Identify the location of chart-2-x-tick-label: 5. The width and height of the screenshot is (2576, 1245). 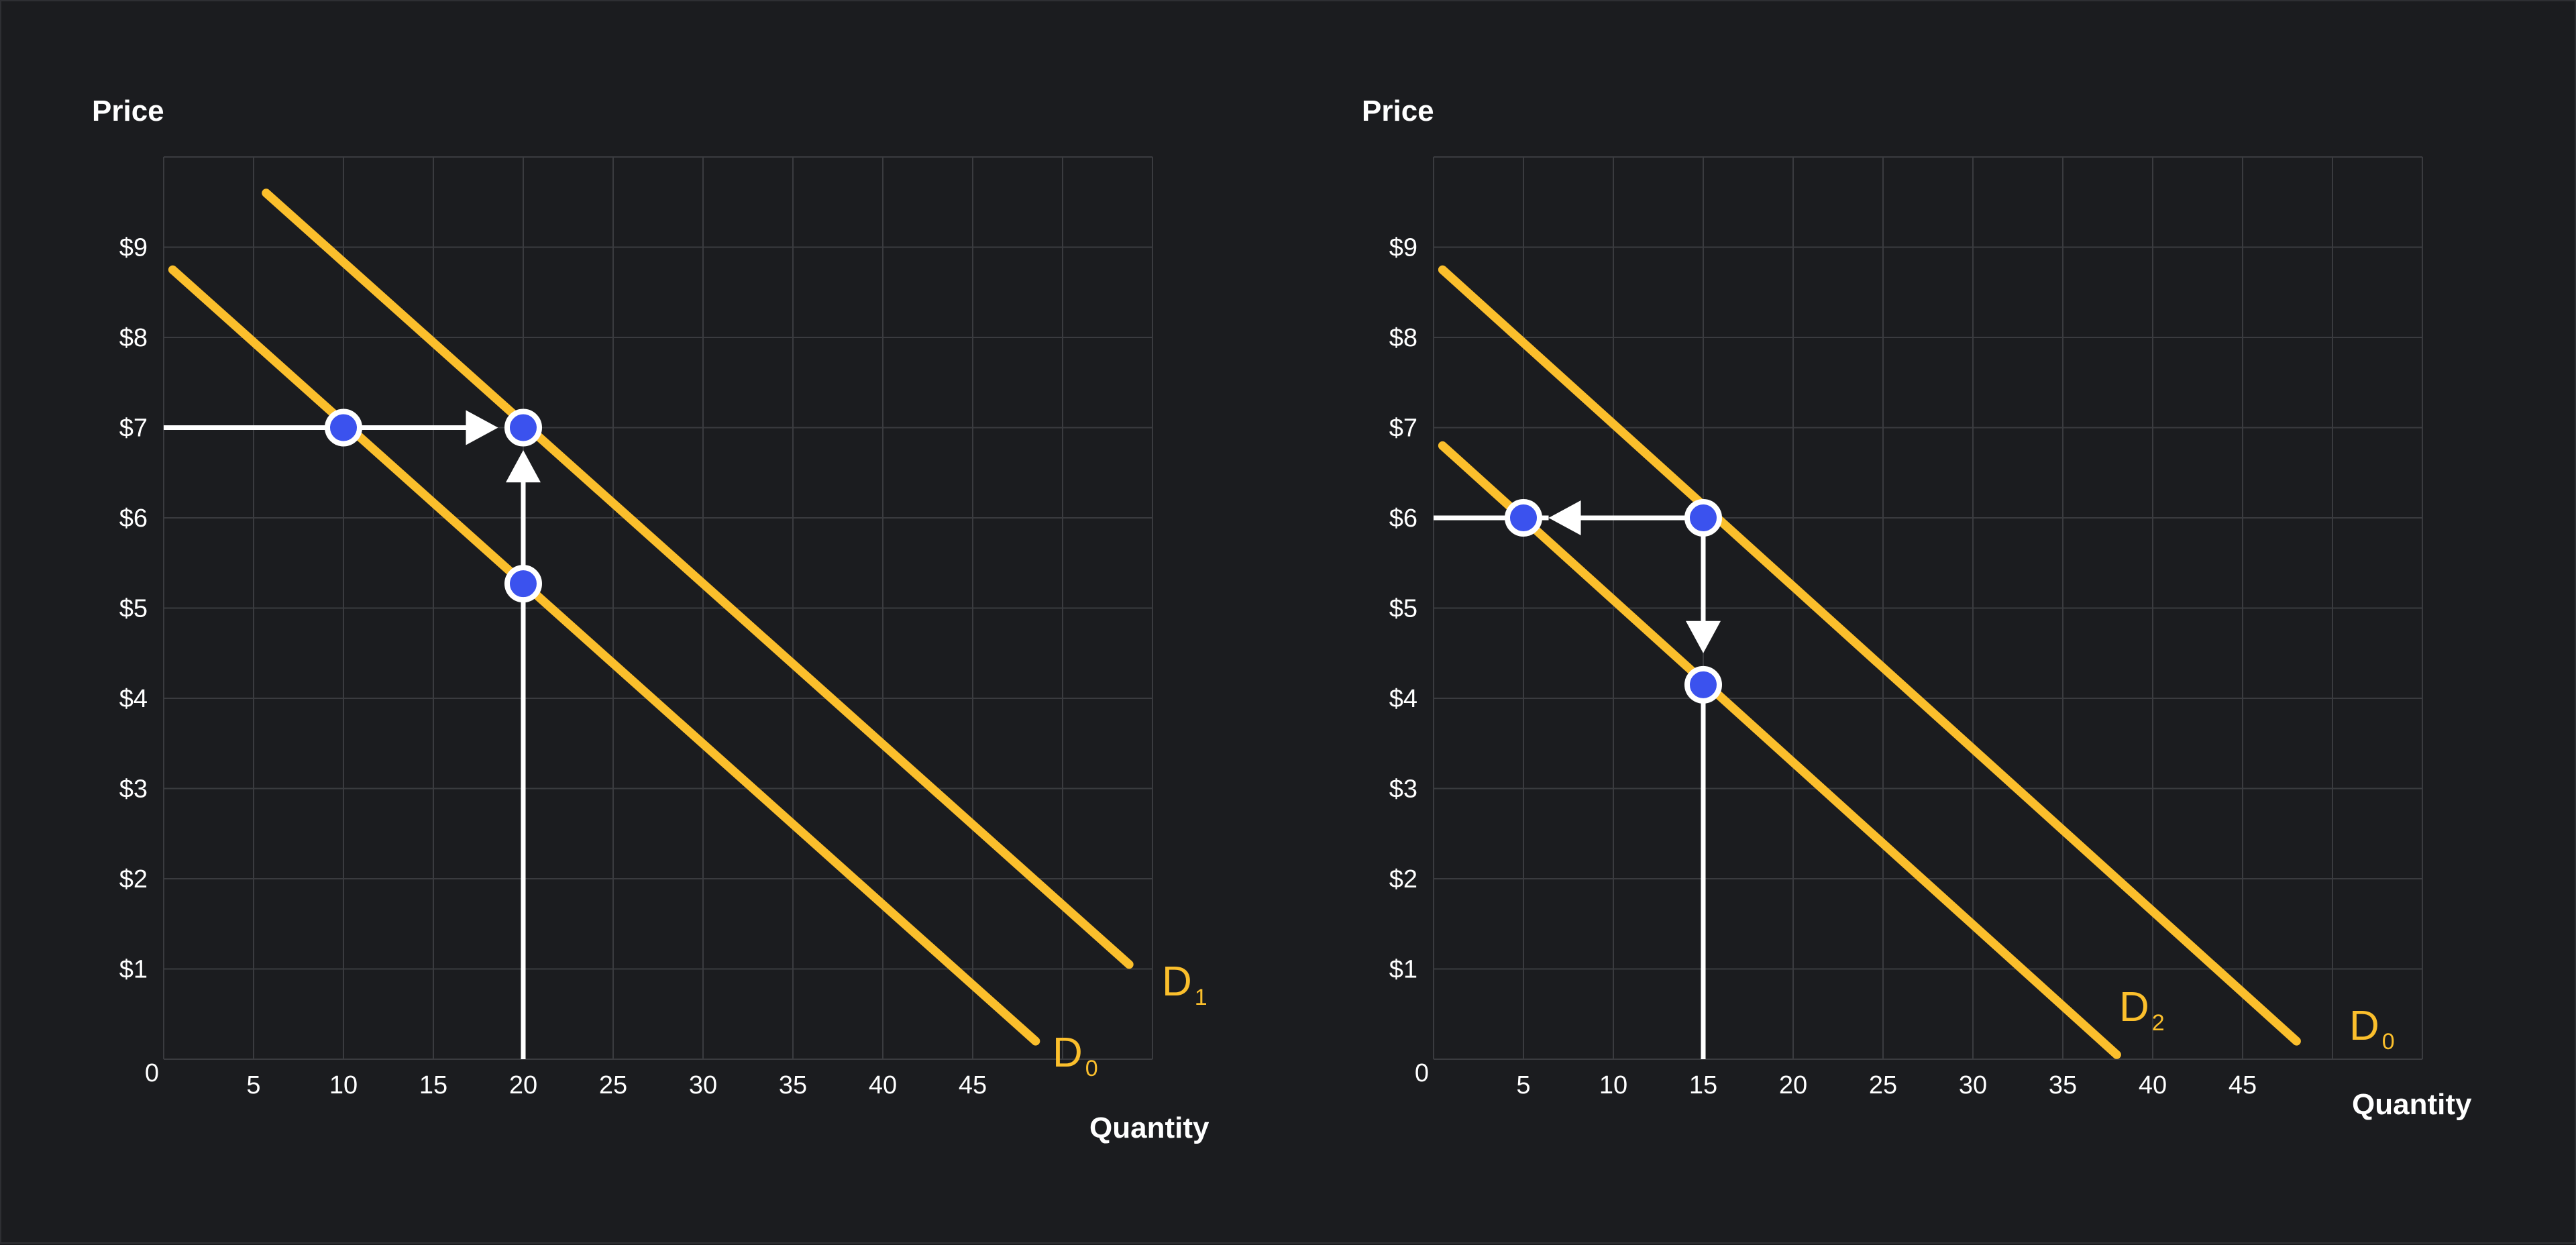
(1523, 1085).